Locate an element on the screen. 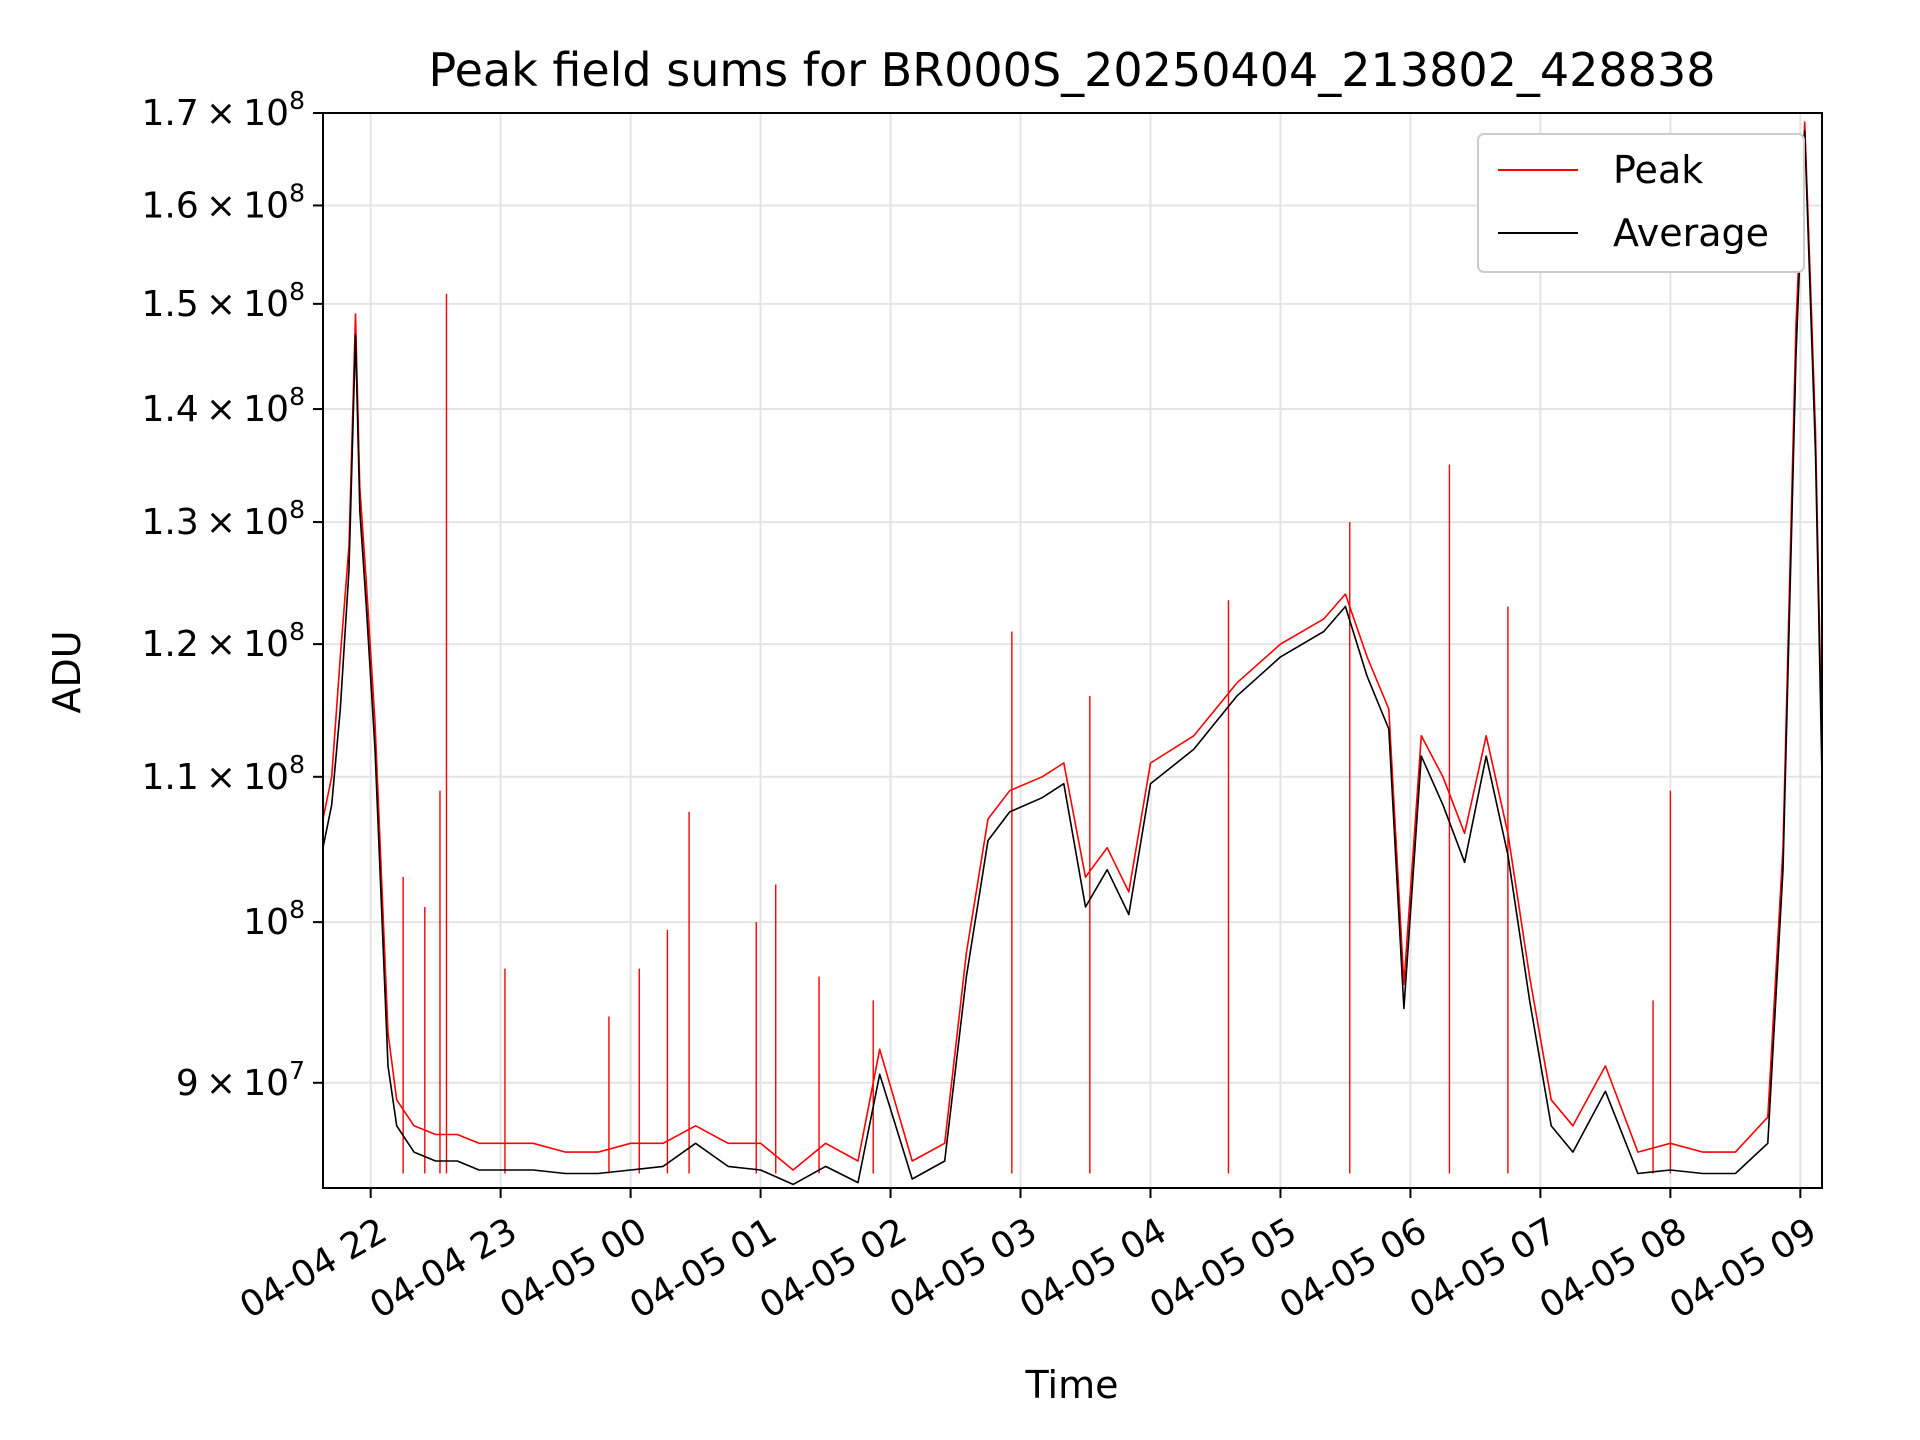 The image size is (1920, 1440). y-tick-label: 1.1 × 108 is located at coordinates (223, 774).